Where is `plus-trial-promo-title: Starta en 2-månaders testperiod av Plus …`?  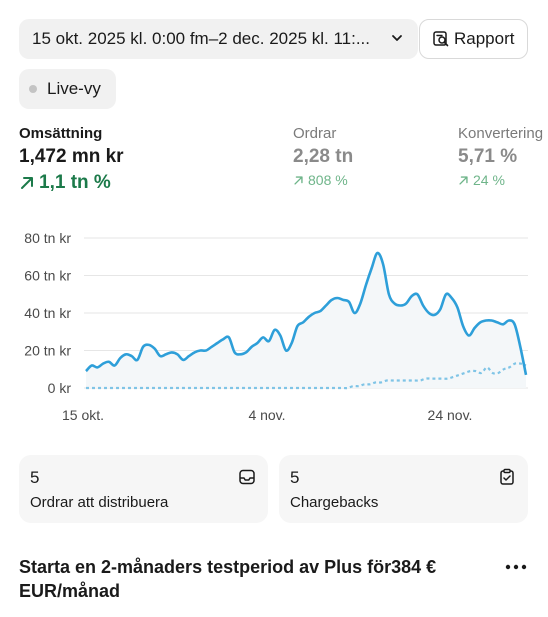
plus-trial-promo-title: Starta en 2-månaders testperiod av Plus … is located at coordinates (228, 579).